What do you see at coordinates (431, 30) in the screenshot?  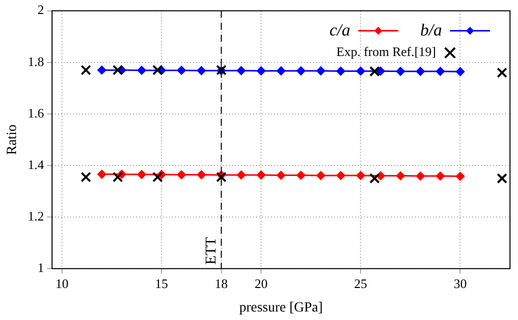 I see `legend-label: b/a` at bounding box center [431, 30].